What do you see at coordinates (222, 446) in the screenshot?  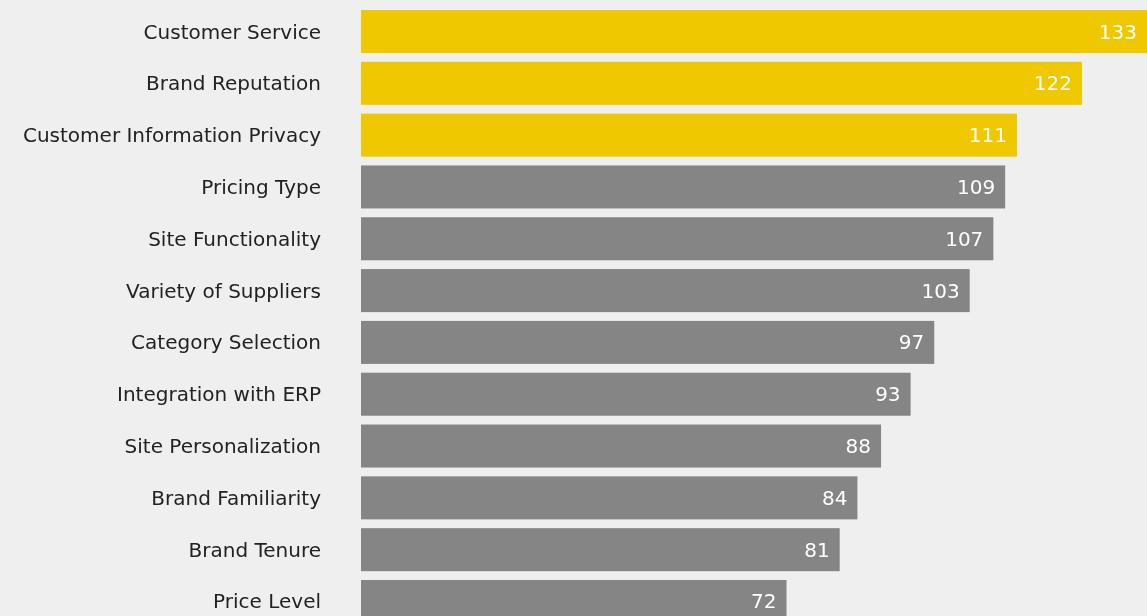 I see `y-tick-label: Site Personalization` at bounding box center [222, 446].